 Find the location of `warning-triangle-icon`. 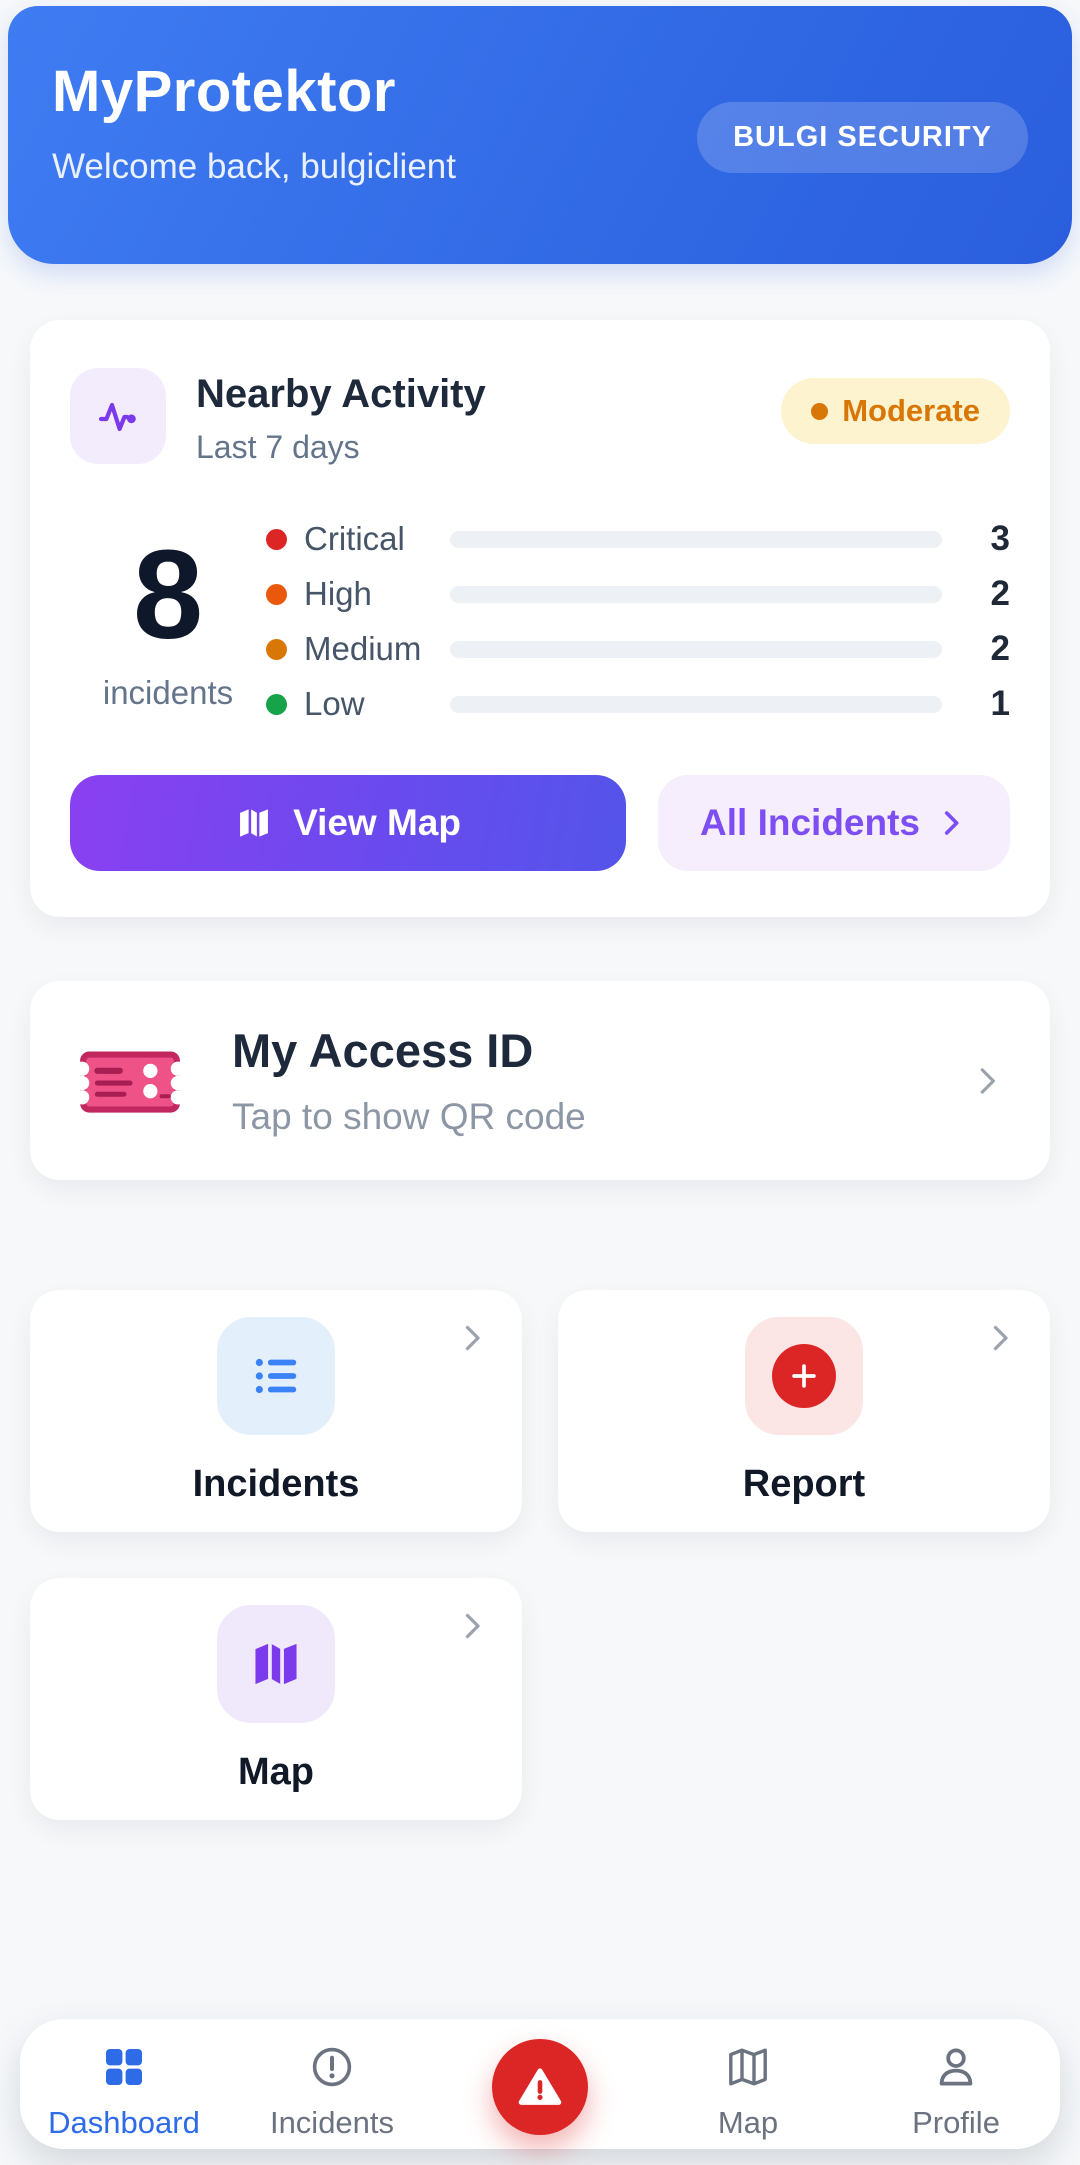

warning-triangle-icon is located at coordinates (540, 2087).